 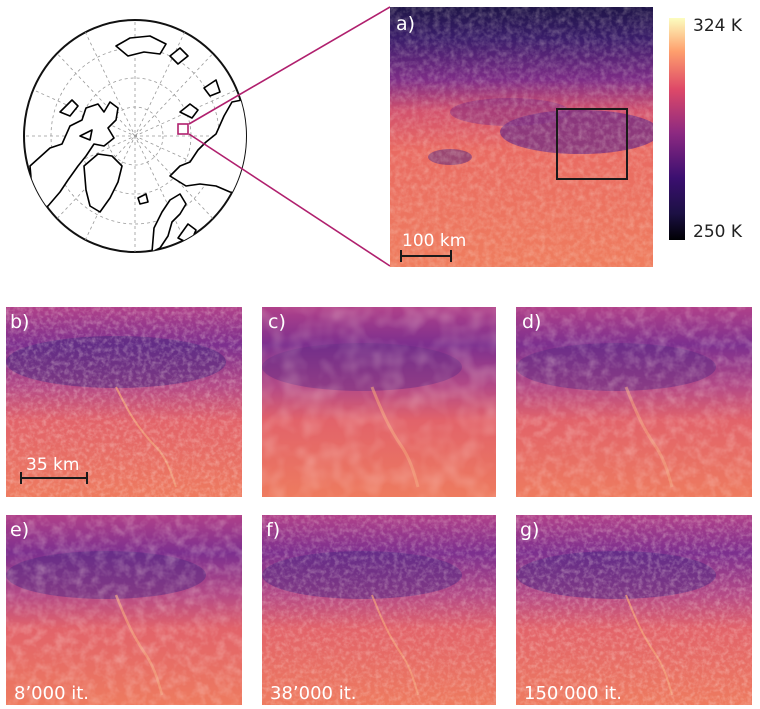 I want to click on panel-d-label: d), so click(x=532, y=322).